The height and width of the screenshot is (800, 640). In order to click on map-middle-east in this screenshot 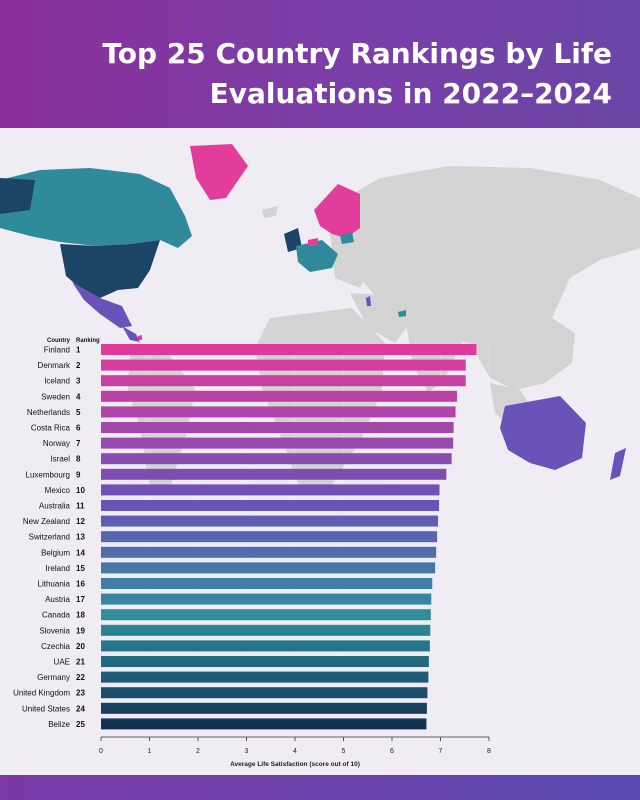, I will do `click(380, 318)`.